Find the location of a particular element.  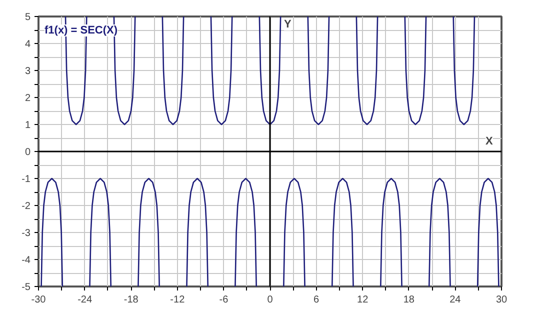

x-tick-label: 12 is located at coordinates (363, 300).